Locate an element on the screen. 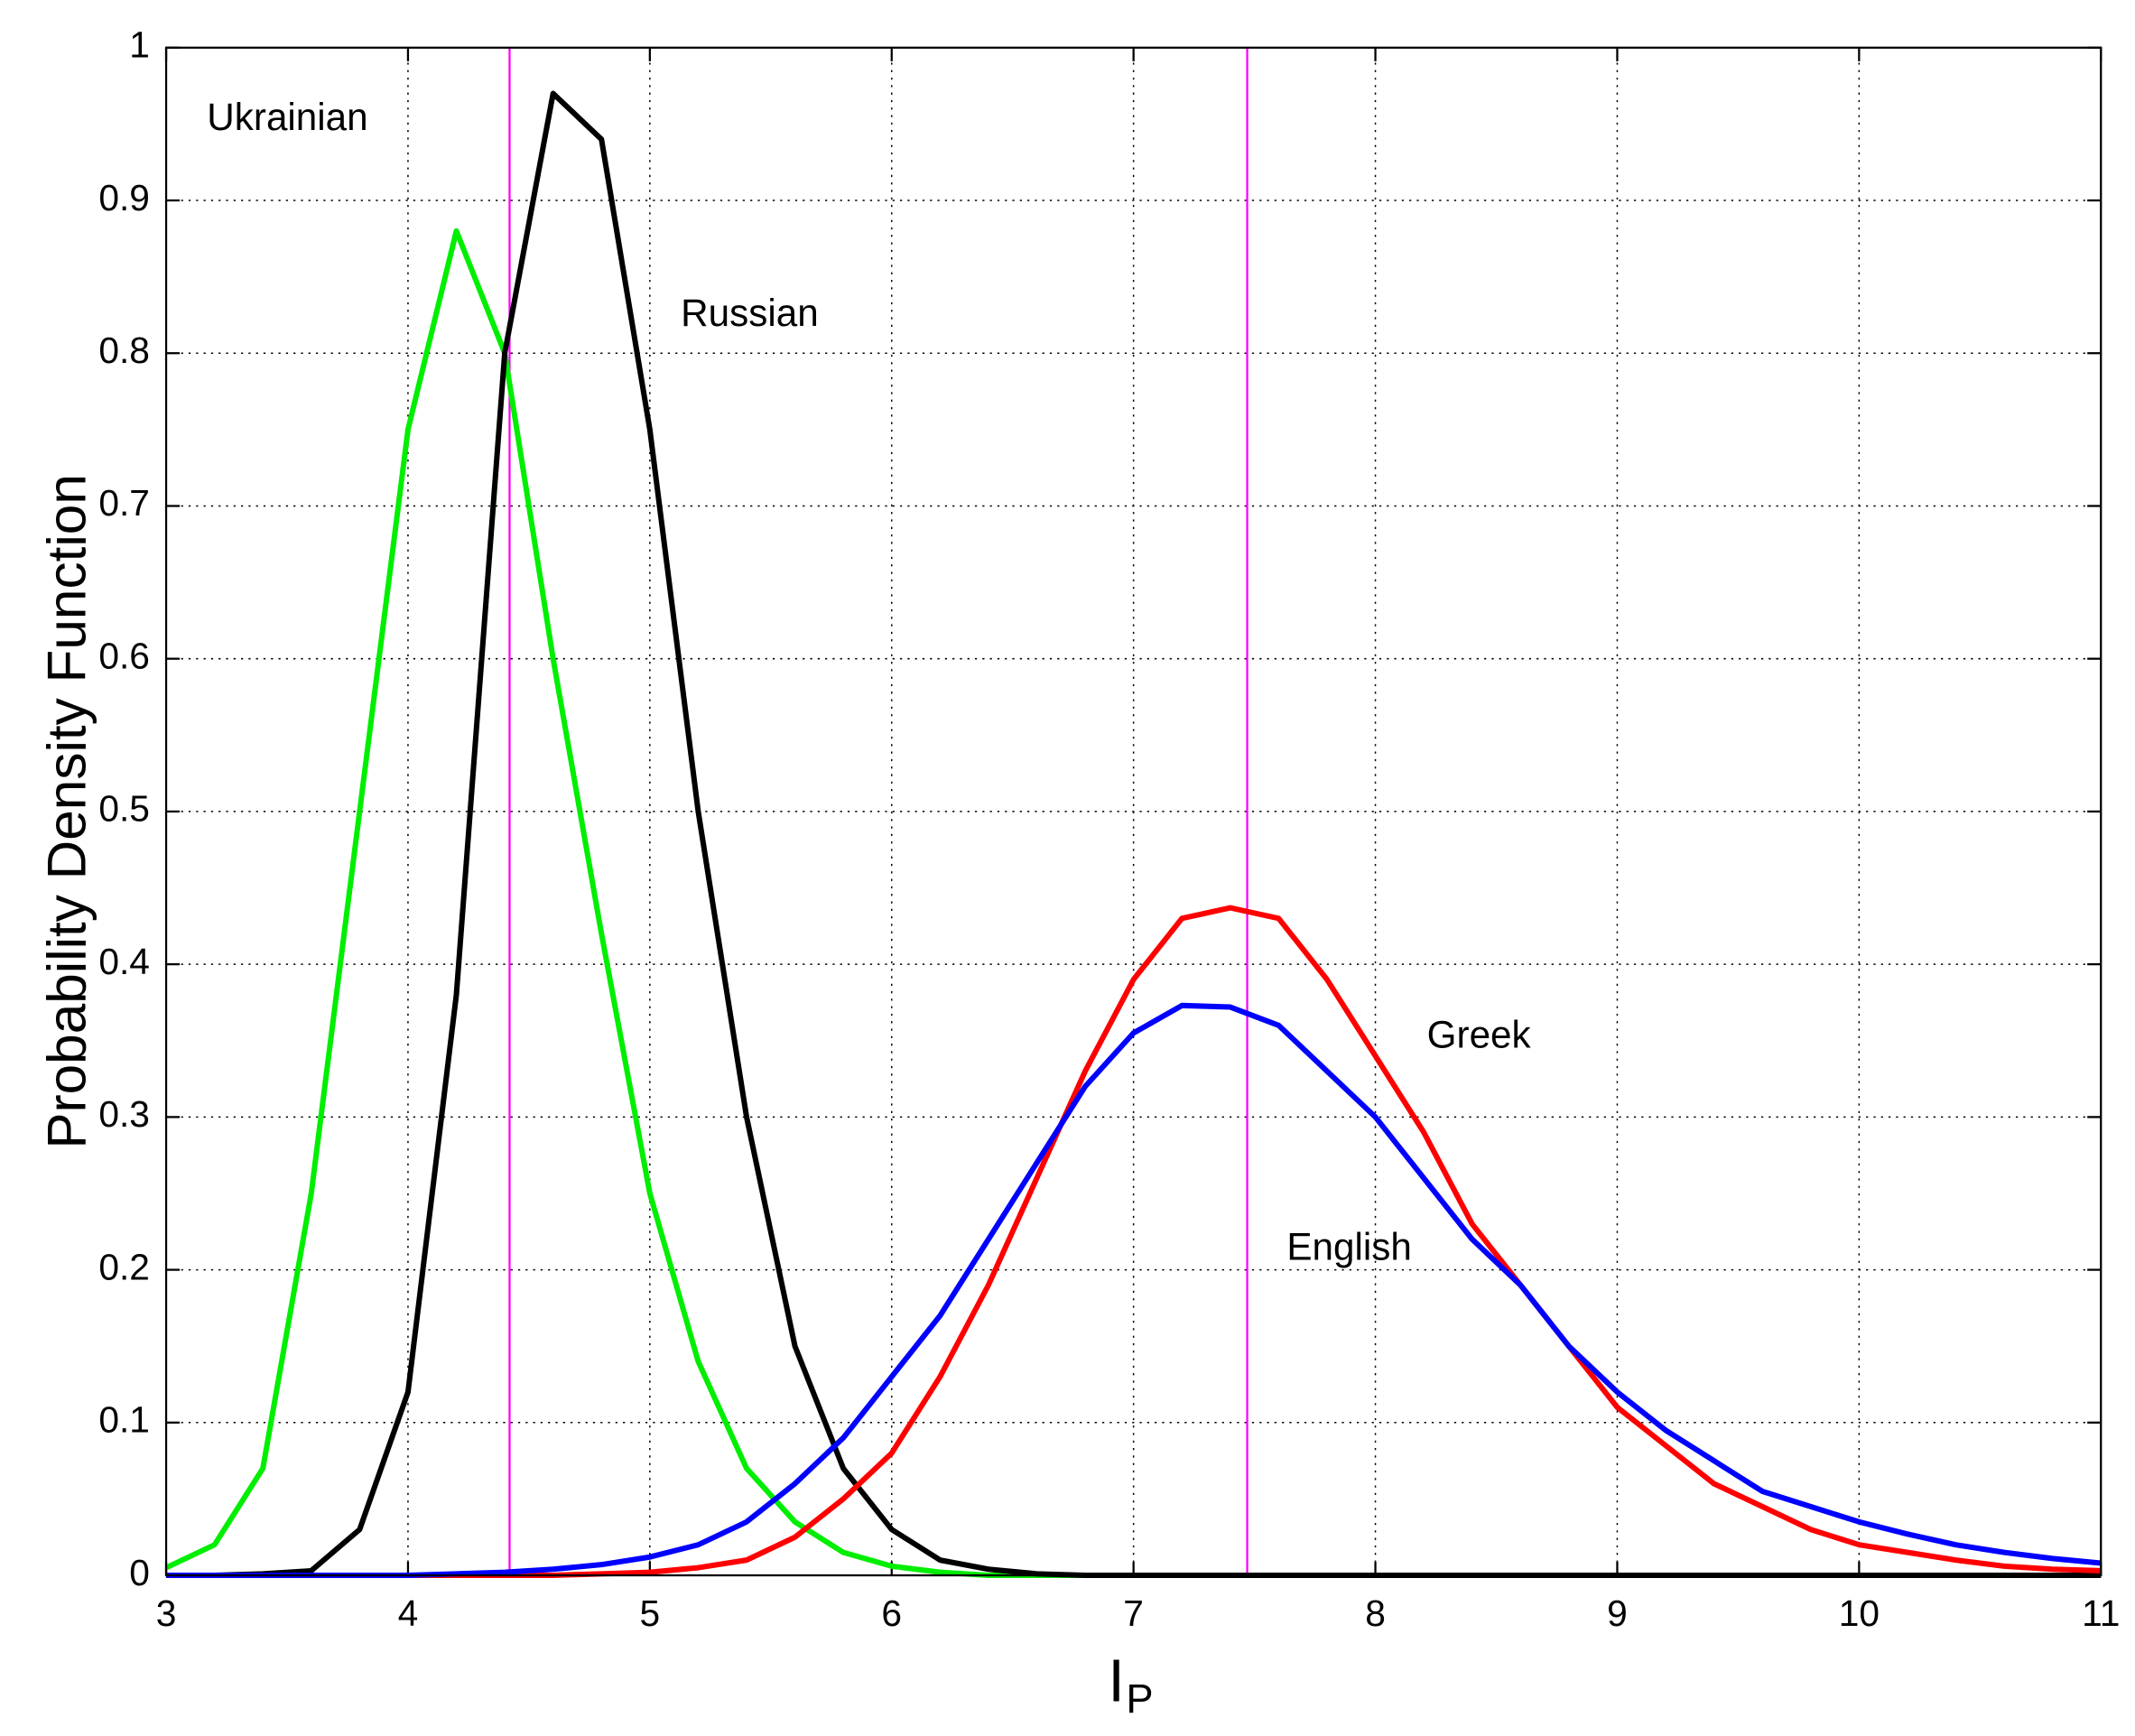 This screenshot has height=1736, width=2135. series-label: Russian is located at coordinates (750, 313).